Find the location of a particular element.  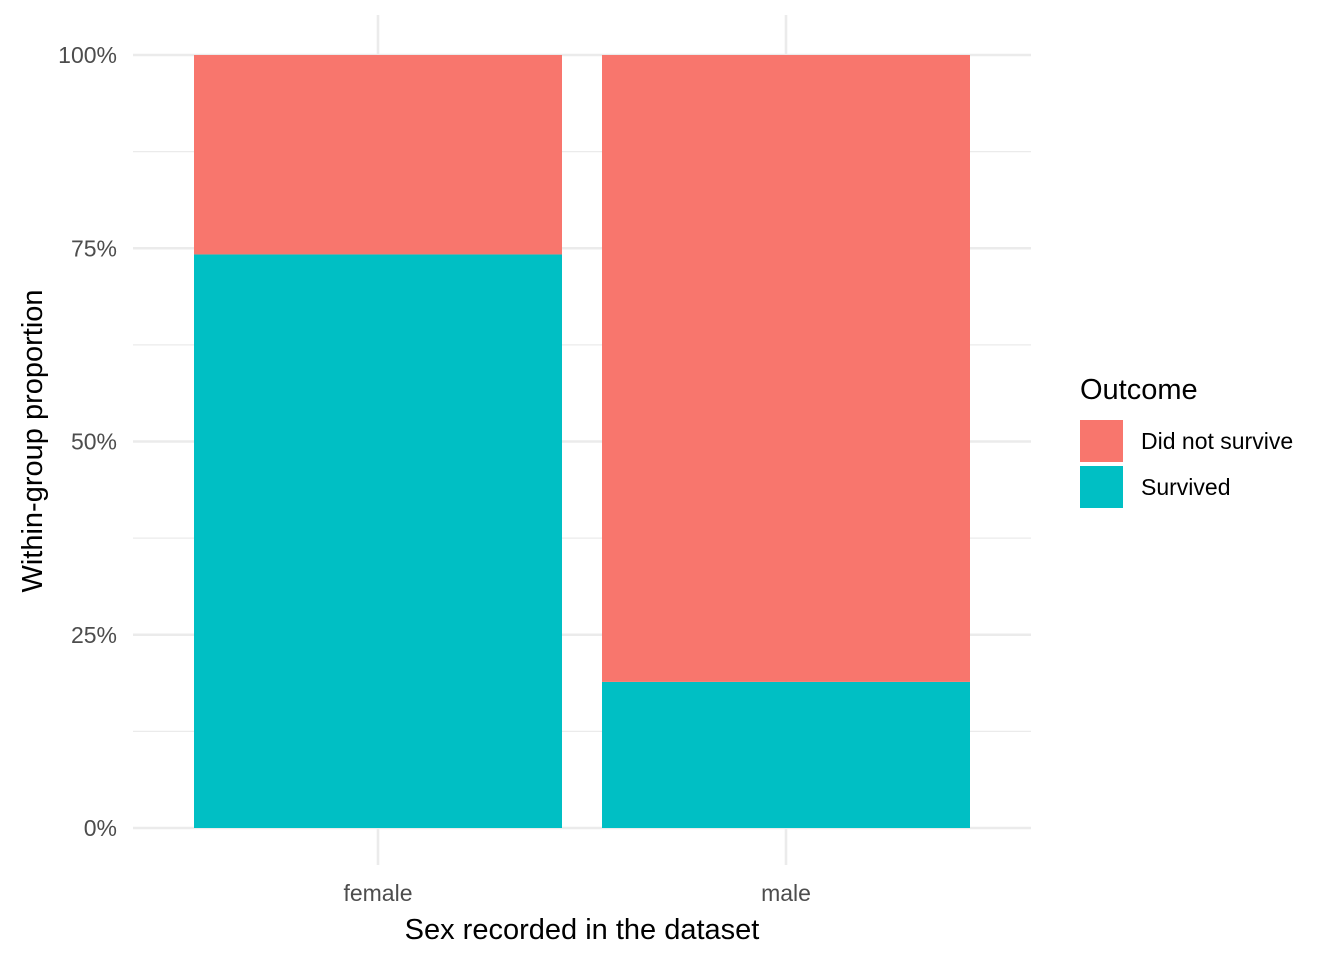

legend: Outcome Did not survive Survived is located at coordinates (1186, 441).